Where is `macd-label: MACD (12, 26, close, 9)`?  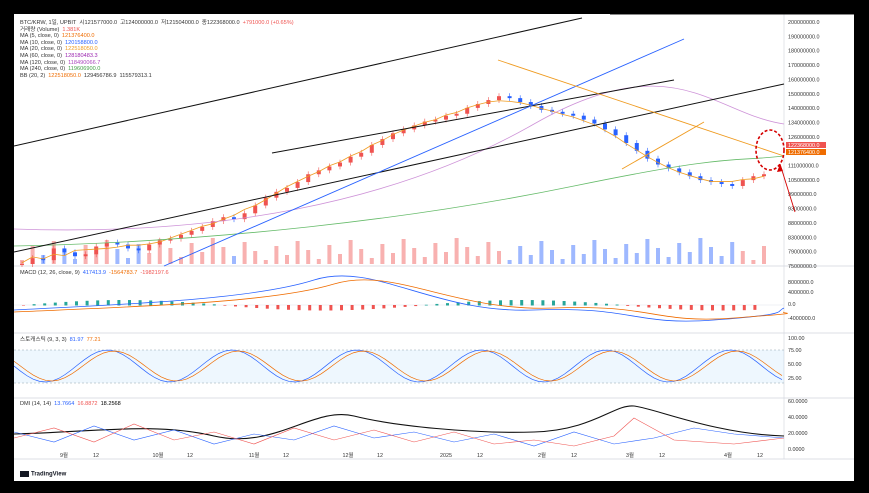 macd-label: MACD (12, 26, close, 9) is located at coordinates (50, 273).